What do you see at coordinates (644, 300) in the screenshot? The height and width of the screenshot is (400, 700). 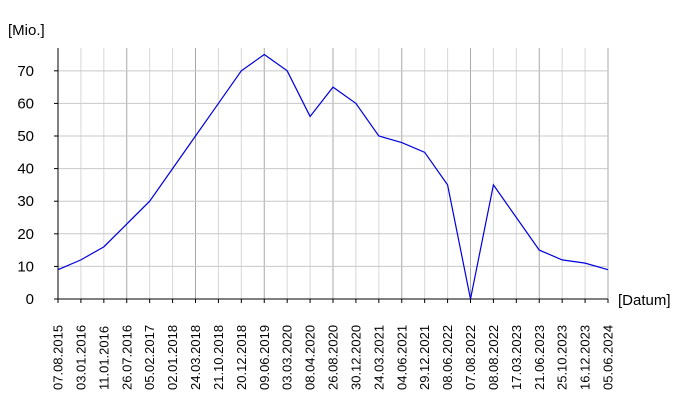 I see `x-axis-label: [Datum]` at bounding box center [644, 300].